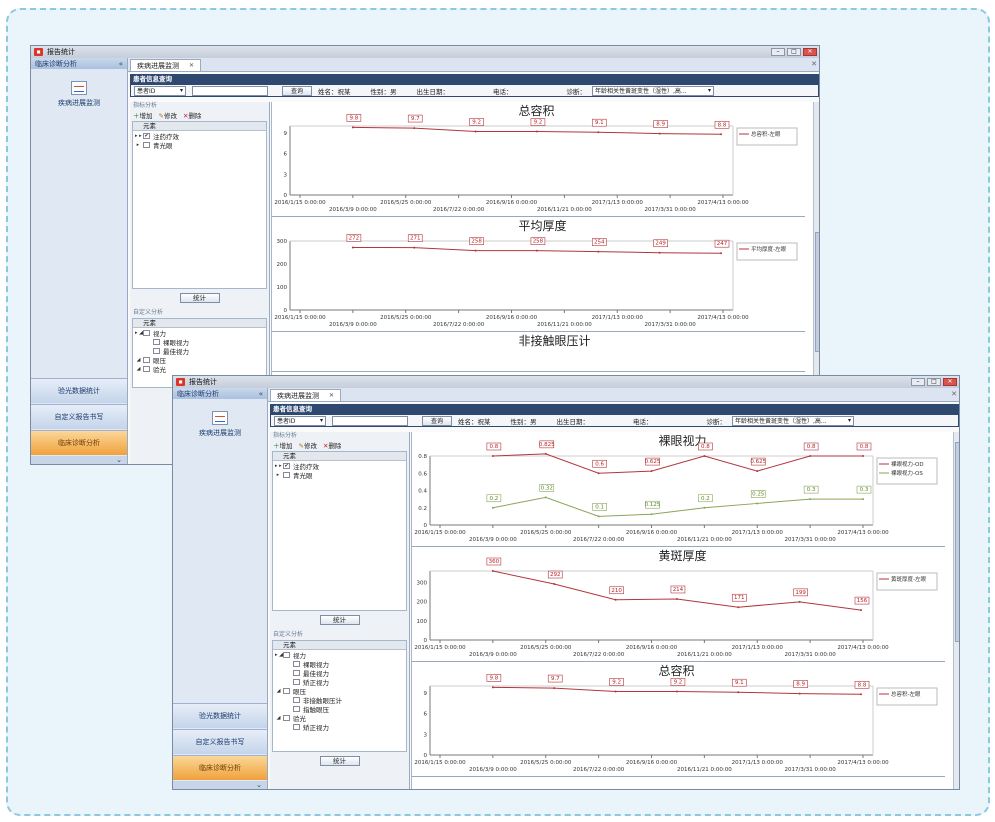  I want to click on patient-birth: 出生日期：, so click(573, 421).